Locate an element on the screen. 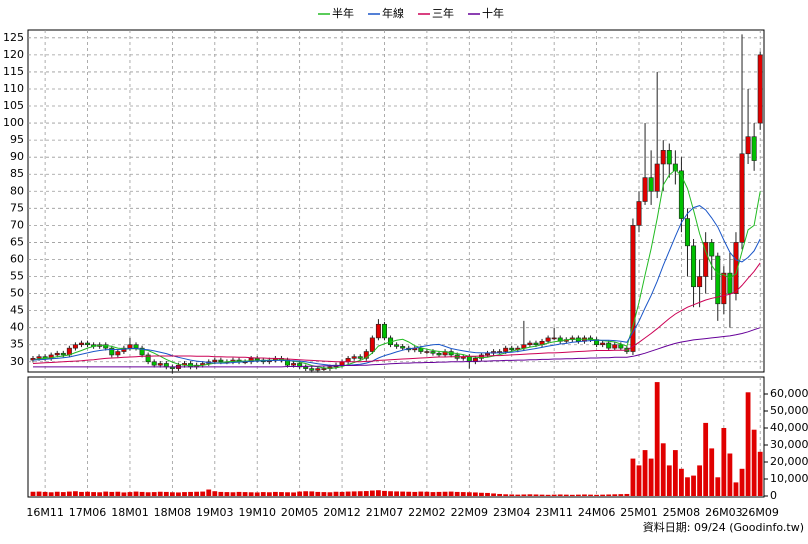 The width and height of the screenshot is (808, 544). legend-label: 三年 is located at coordinates (443, 13).